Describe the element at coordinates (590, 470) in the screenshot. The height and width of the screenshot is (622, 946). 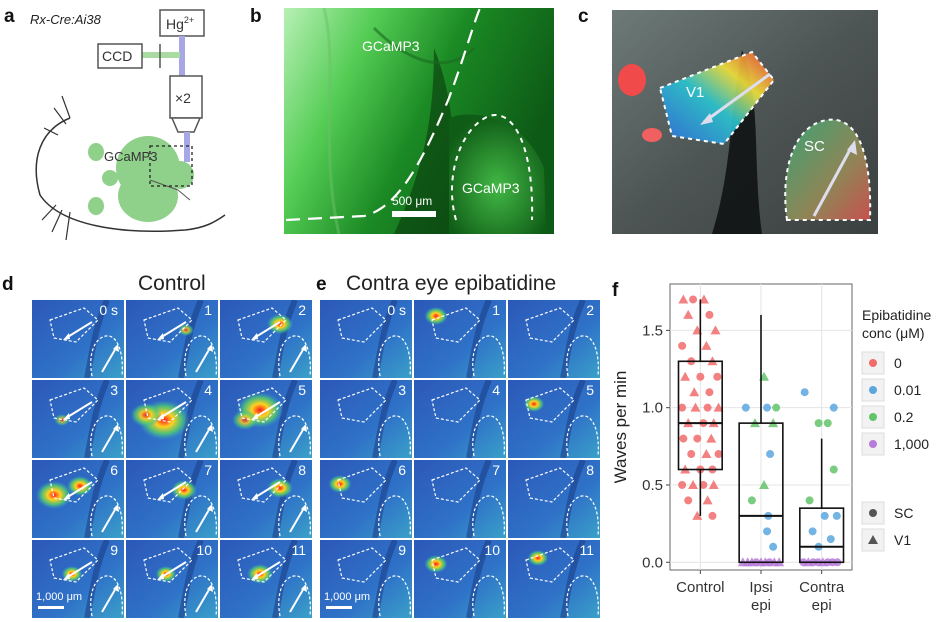
I see `epibatidine-frame-time-label: 8` at that location.